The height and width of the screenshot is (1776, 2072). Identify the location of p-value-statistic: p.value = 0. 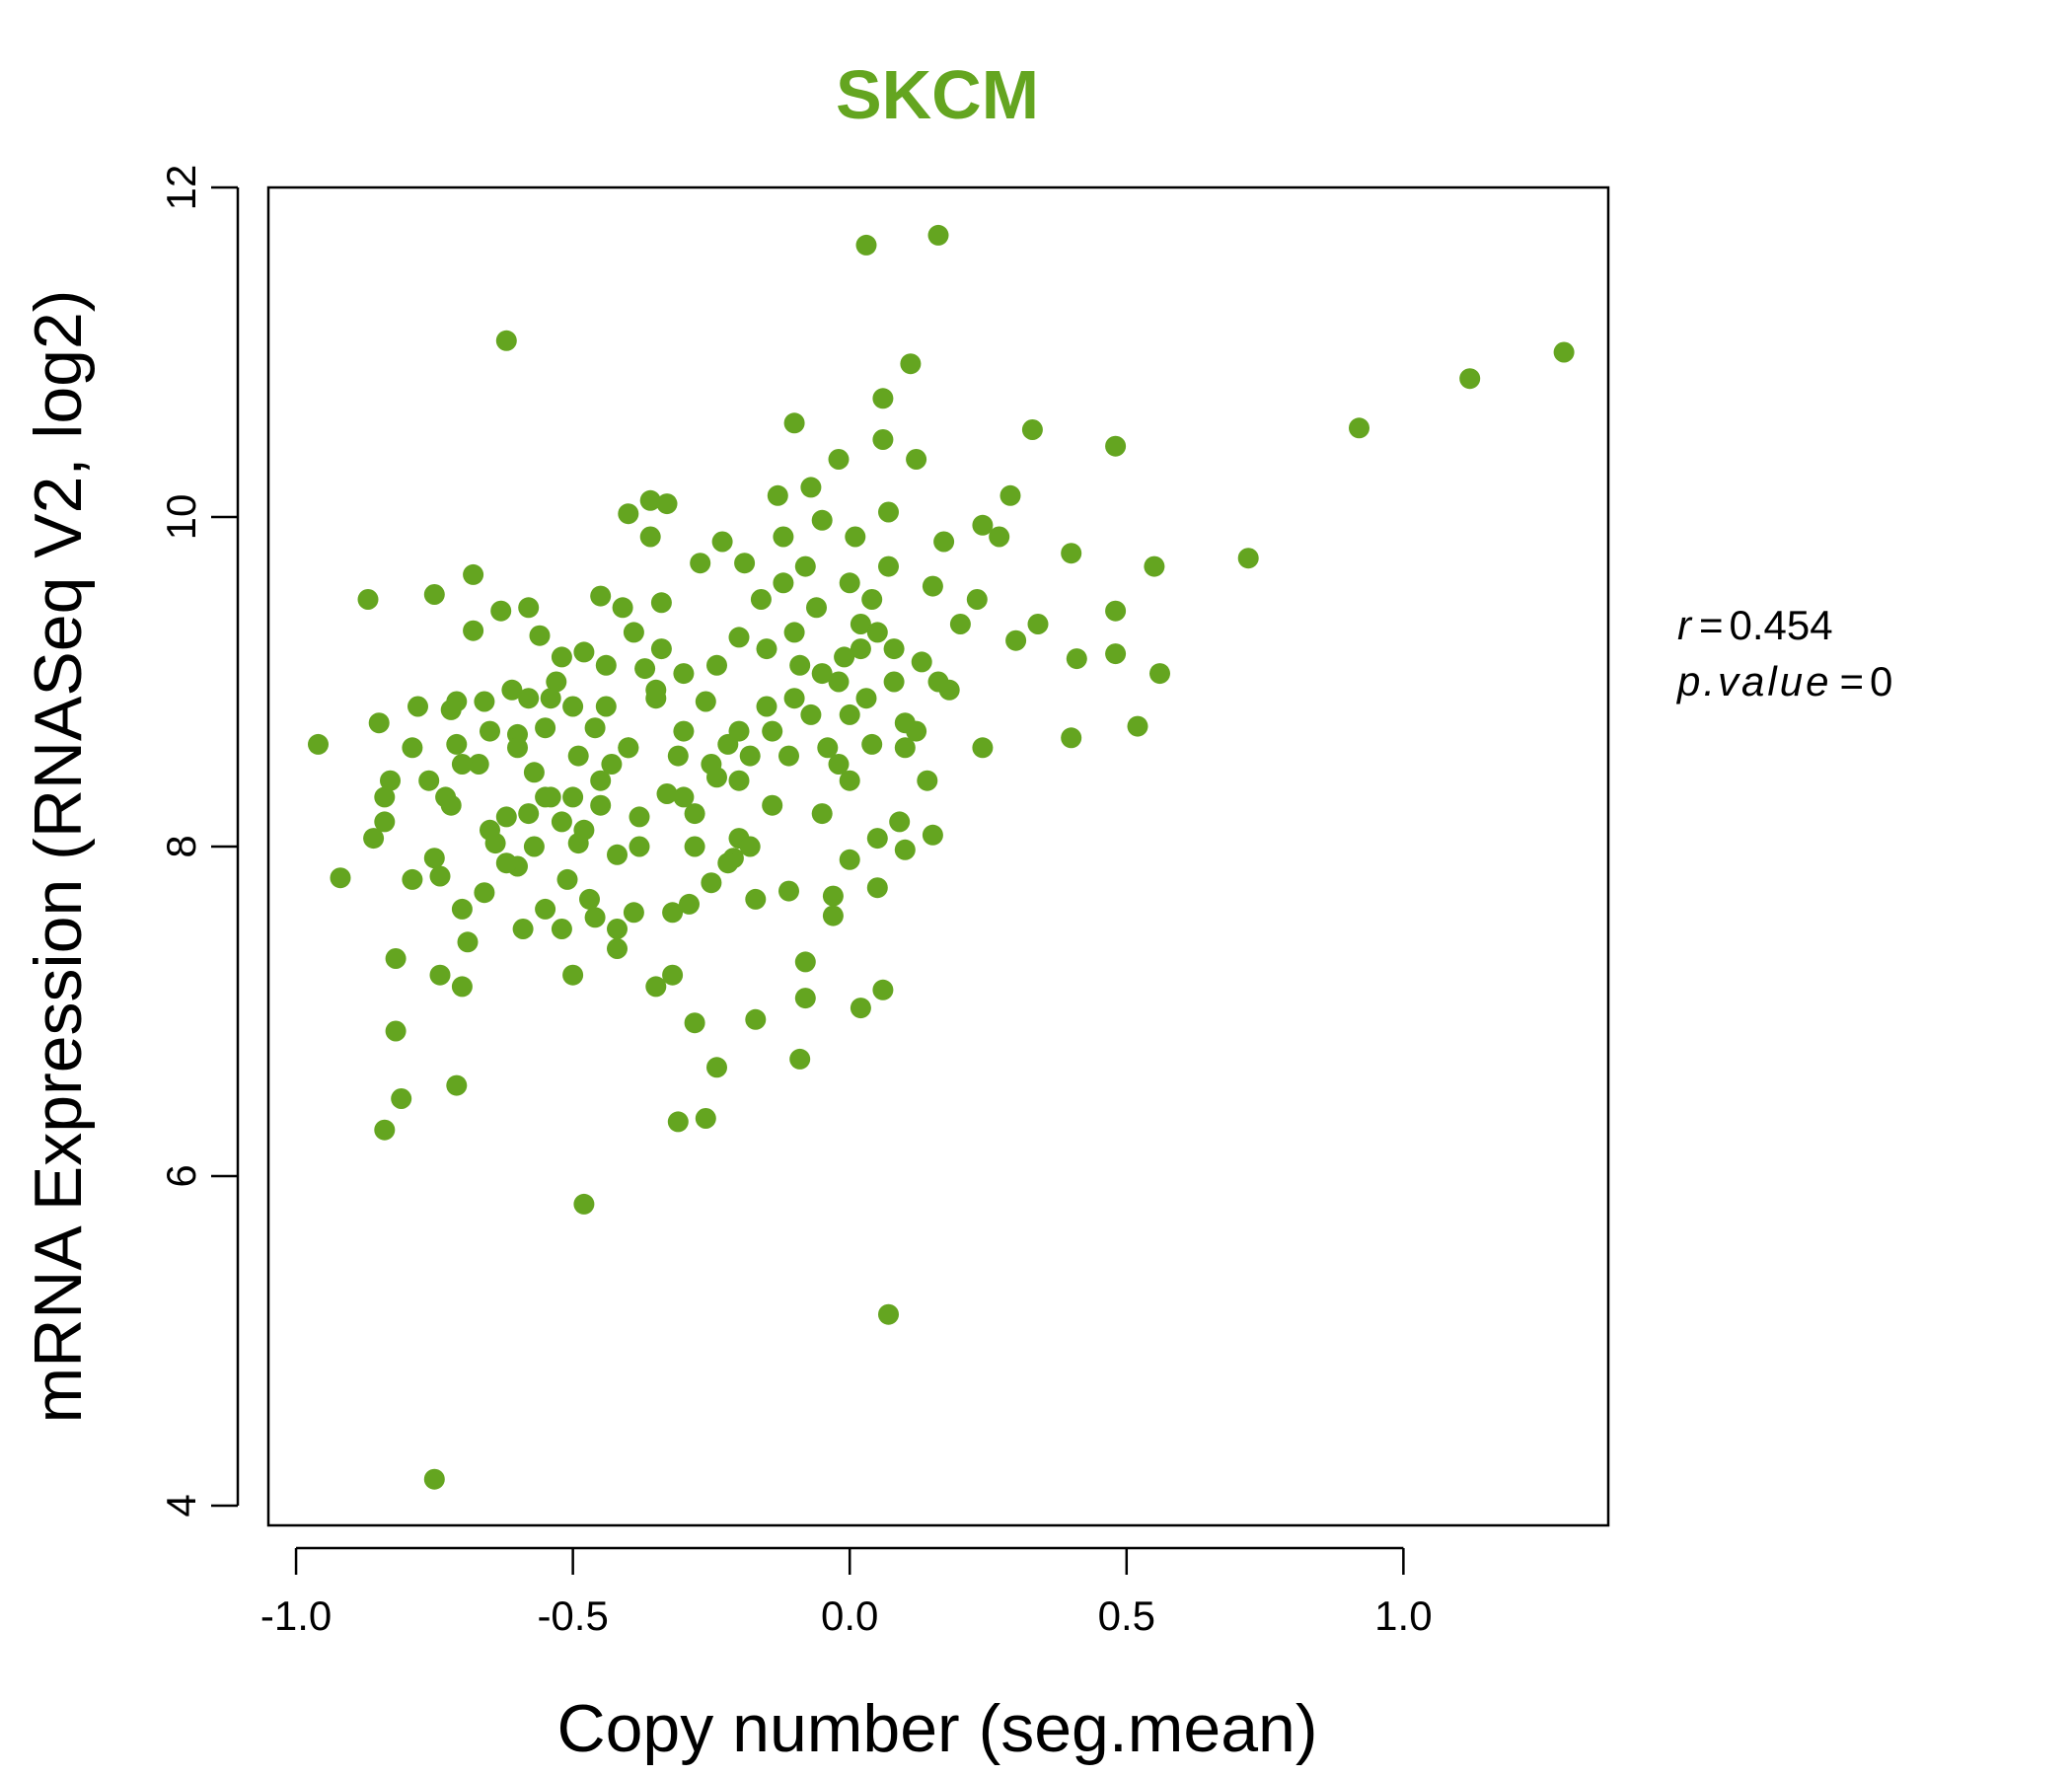
(1784, 681).